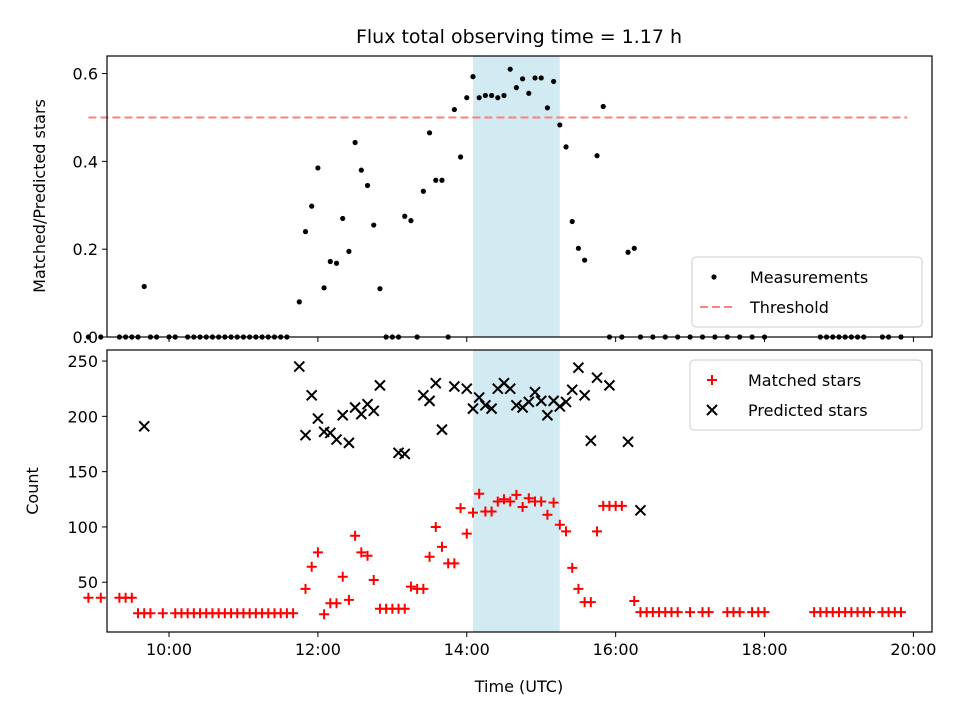 The height and width of the screenshot is (720, 960). Describe the element at coordinates (467, 649) in the screenshot. I see `x-tick-label: 14:00` at that location.